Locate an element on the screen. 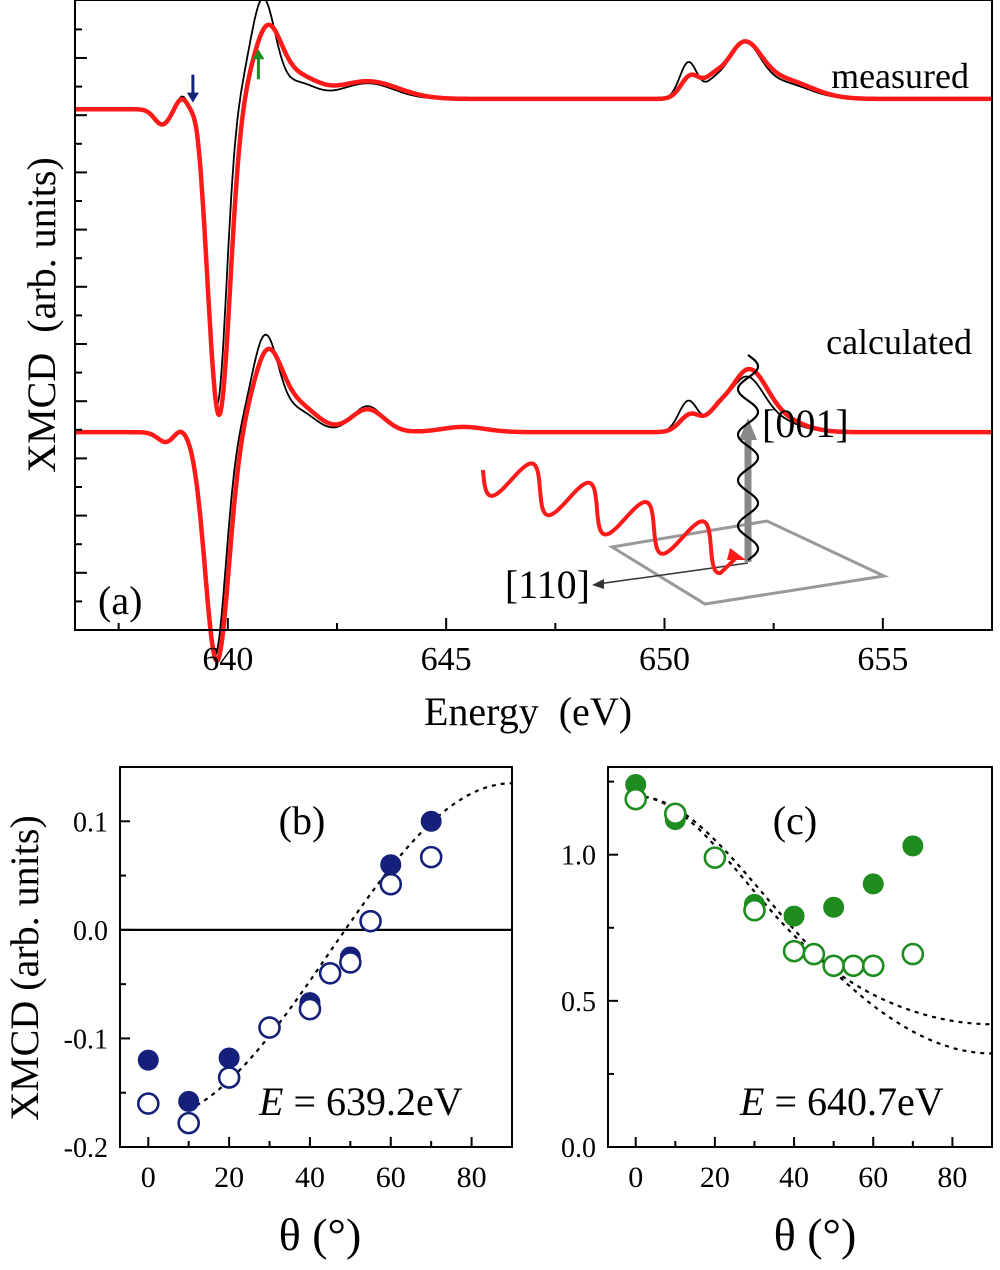 Image resolution: width=1000 pixels, height=1270 pixels. panel-c-ticks: 0 20 40 60 80 0.0 0.5 1.0 is located at coordinates (764, 987).